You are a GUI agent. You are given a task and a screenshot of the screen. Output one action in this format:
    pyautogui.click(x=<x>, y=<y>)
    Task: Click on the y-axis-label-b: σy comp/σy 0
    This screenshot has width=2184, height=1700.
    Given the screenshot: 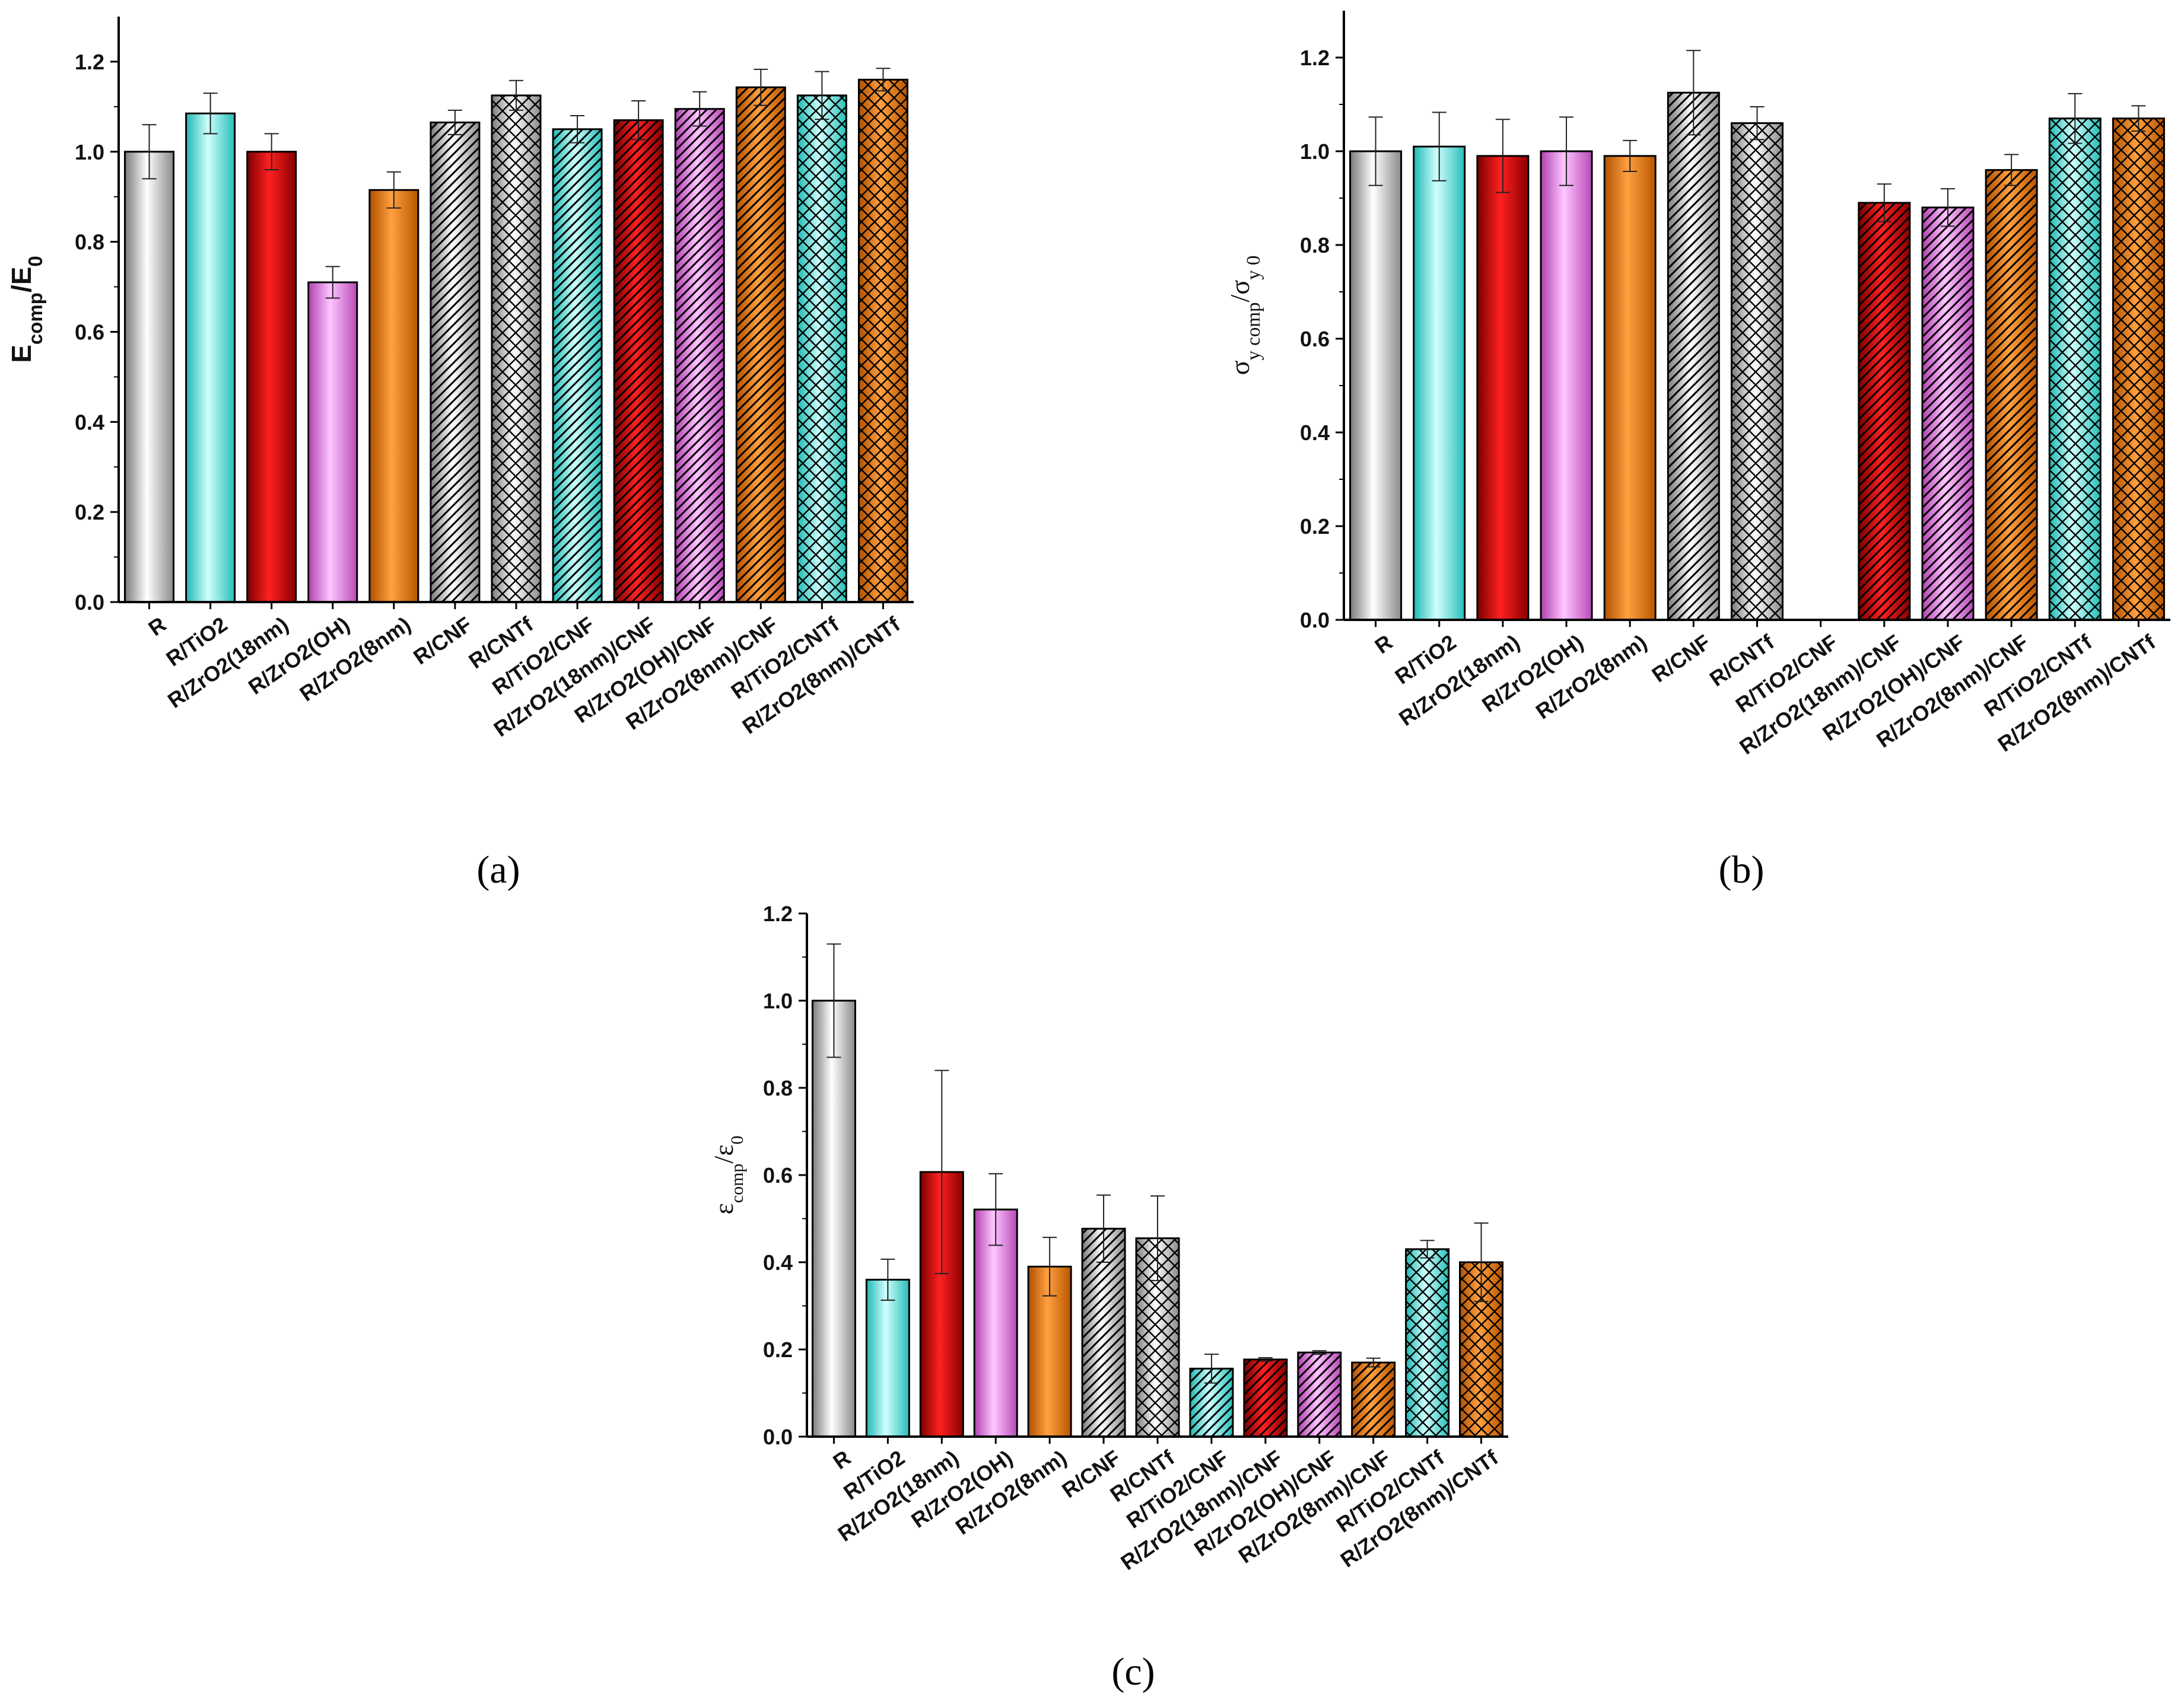 What is the action you would take?
    pyautogui.click(x=1244, y=315)
    